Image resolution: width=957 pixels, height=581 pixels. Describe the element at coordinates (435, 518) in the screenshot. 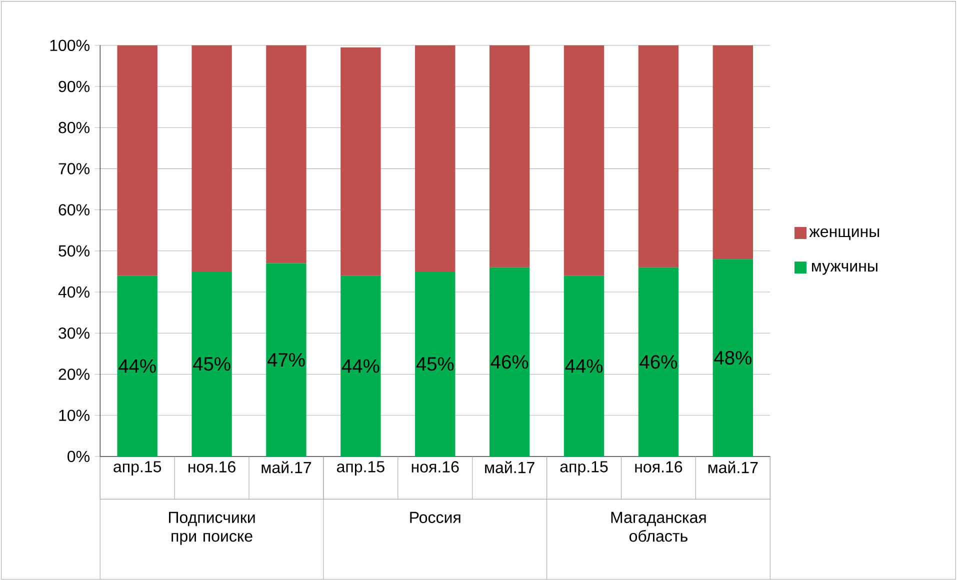

I see `text: Россия` at that location.